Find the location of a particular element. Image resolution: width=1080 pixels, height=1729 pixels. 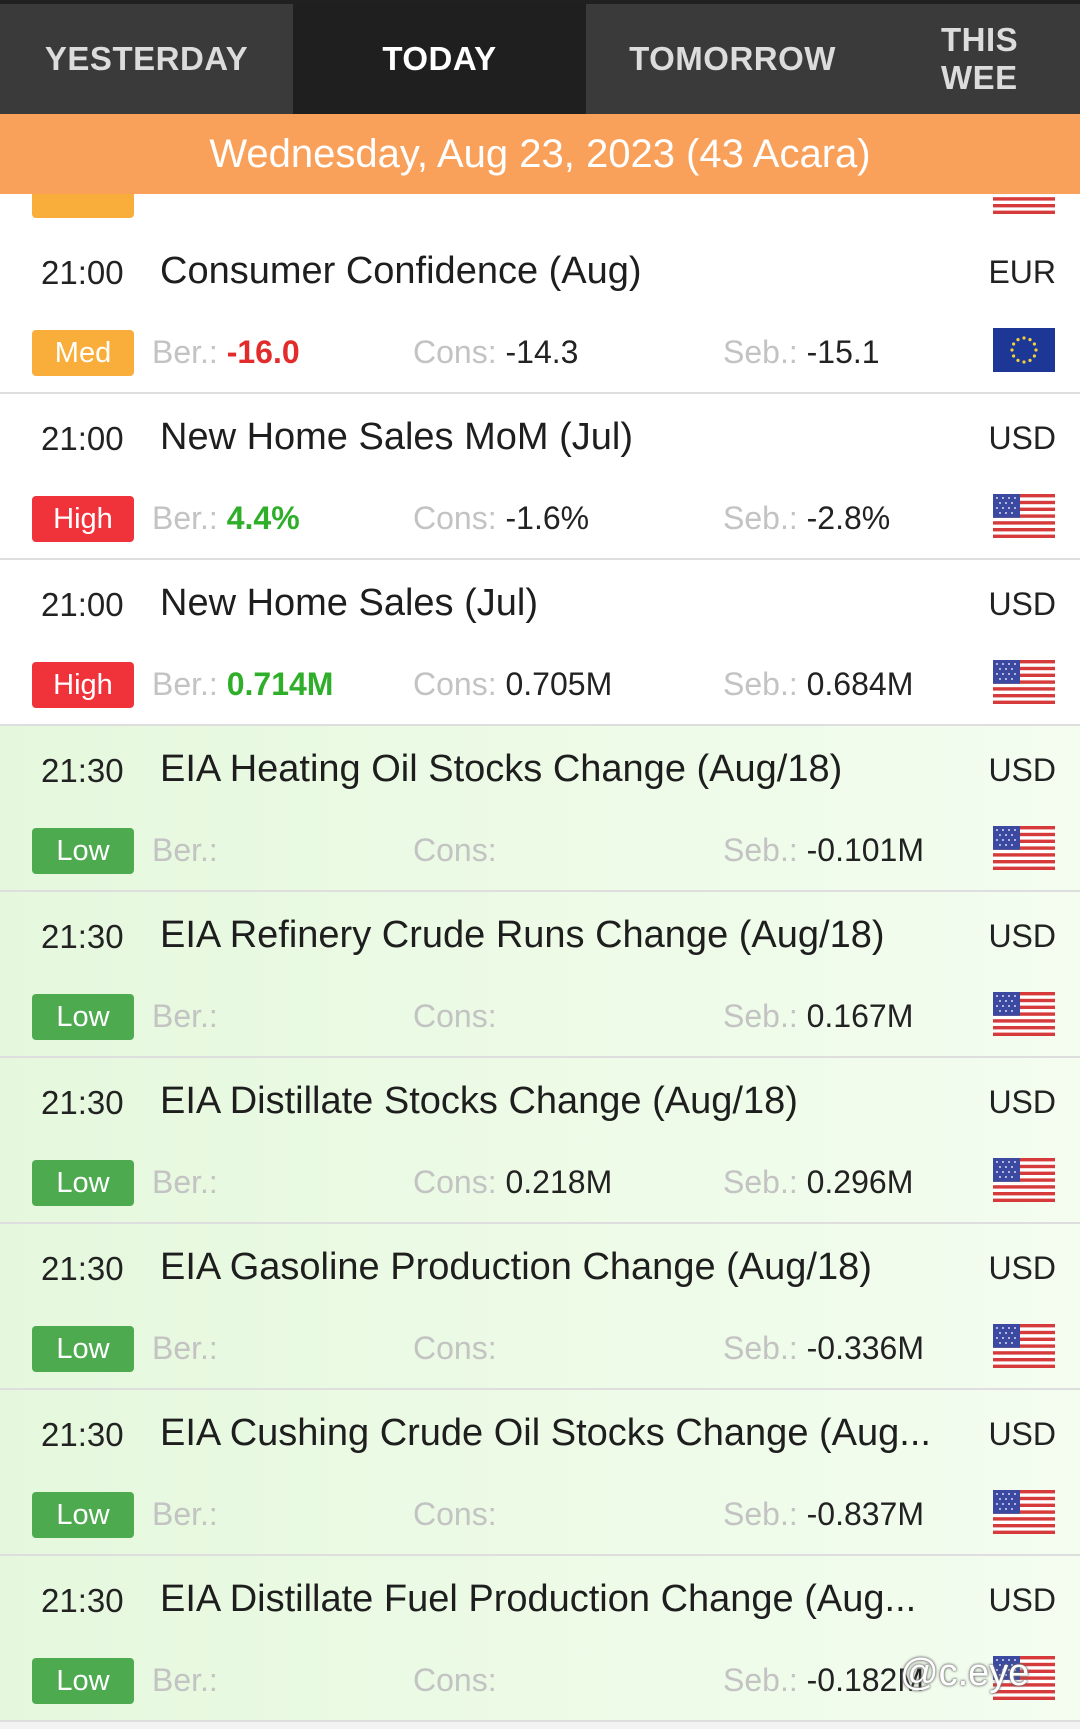

previous-number: -15.1 is located at coordinates (843, 352).